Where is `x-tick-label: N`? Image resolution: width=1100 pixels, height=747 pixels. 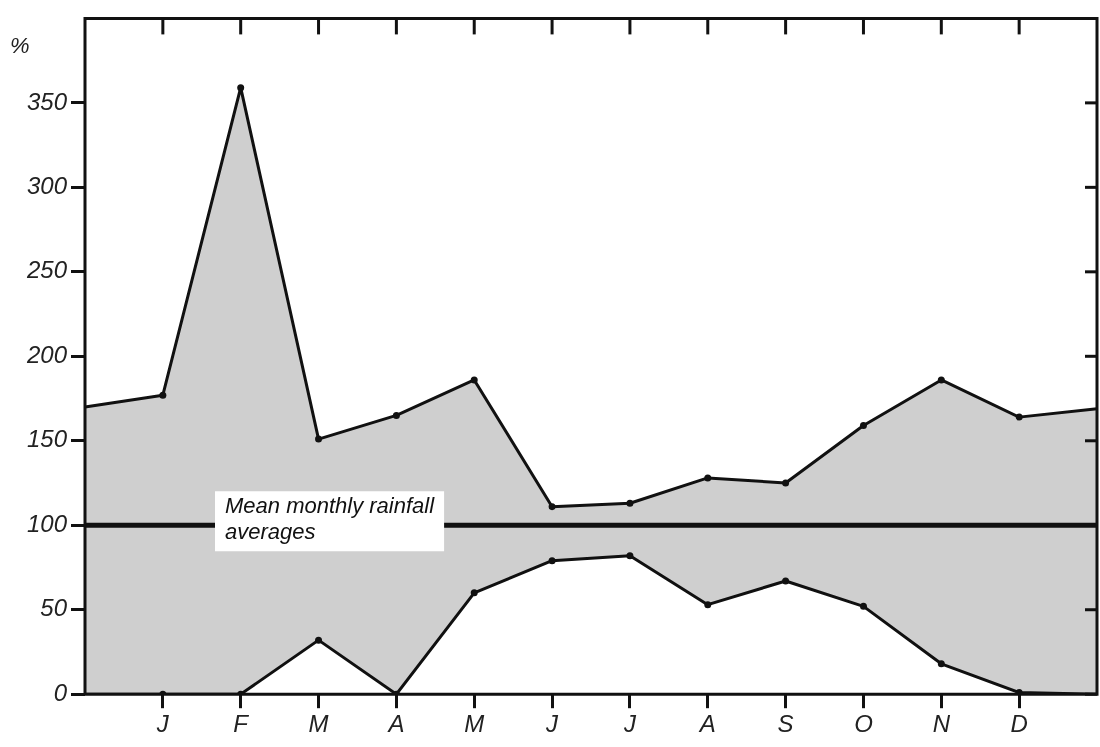
x-tick-label: N is located at coordinates (941, 724).